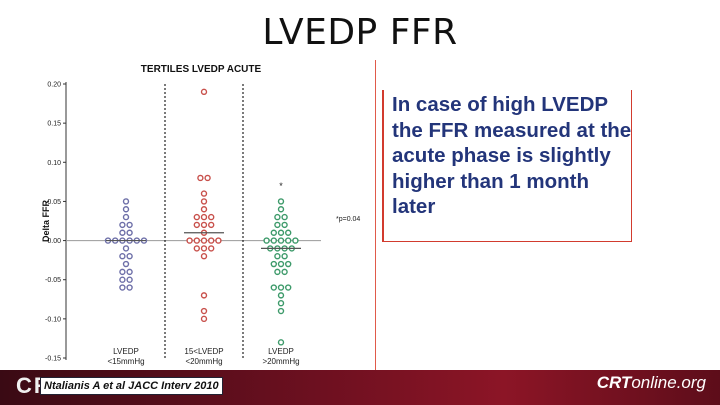 Image resolution: width=720 pixels, height=405 pixels. What do you see at coordinates (54, 85) in the screenshot?
I see `y-tick-label: 0.20` at bounding box center [54, 85].